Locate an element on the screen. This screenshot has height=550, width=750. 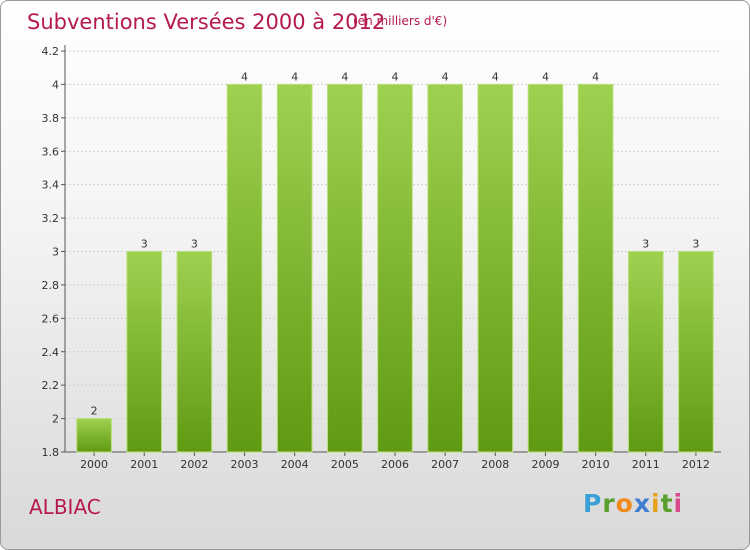
x-tick-label: 2003 is located at coordinates (245, 464).